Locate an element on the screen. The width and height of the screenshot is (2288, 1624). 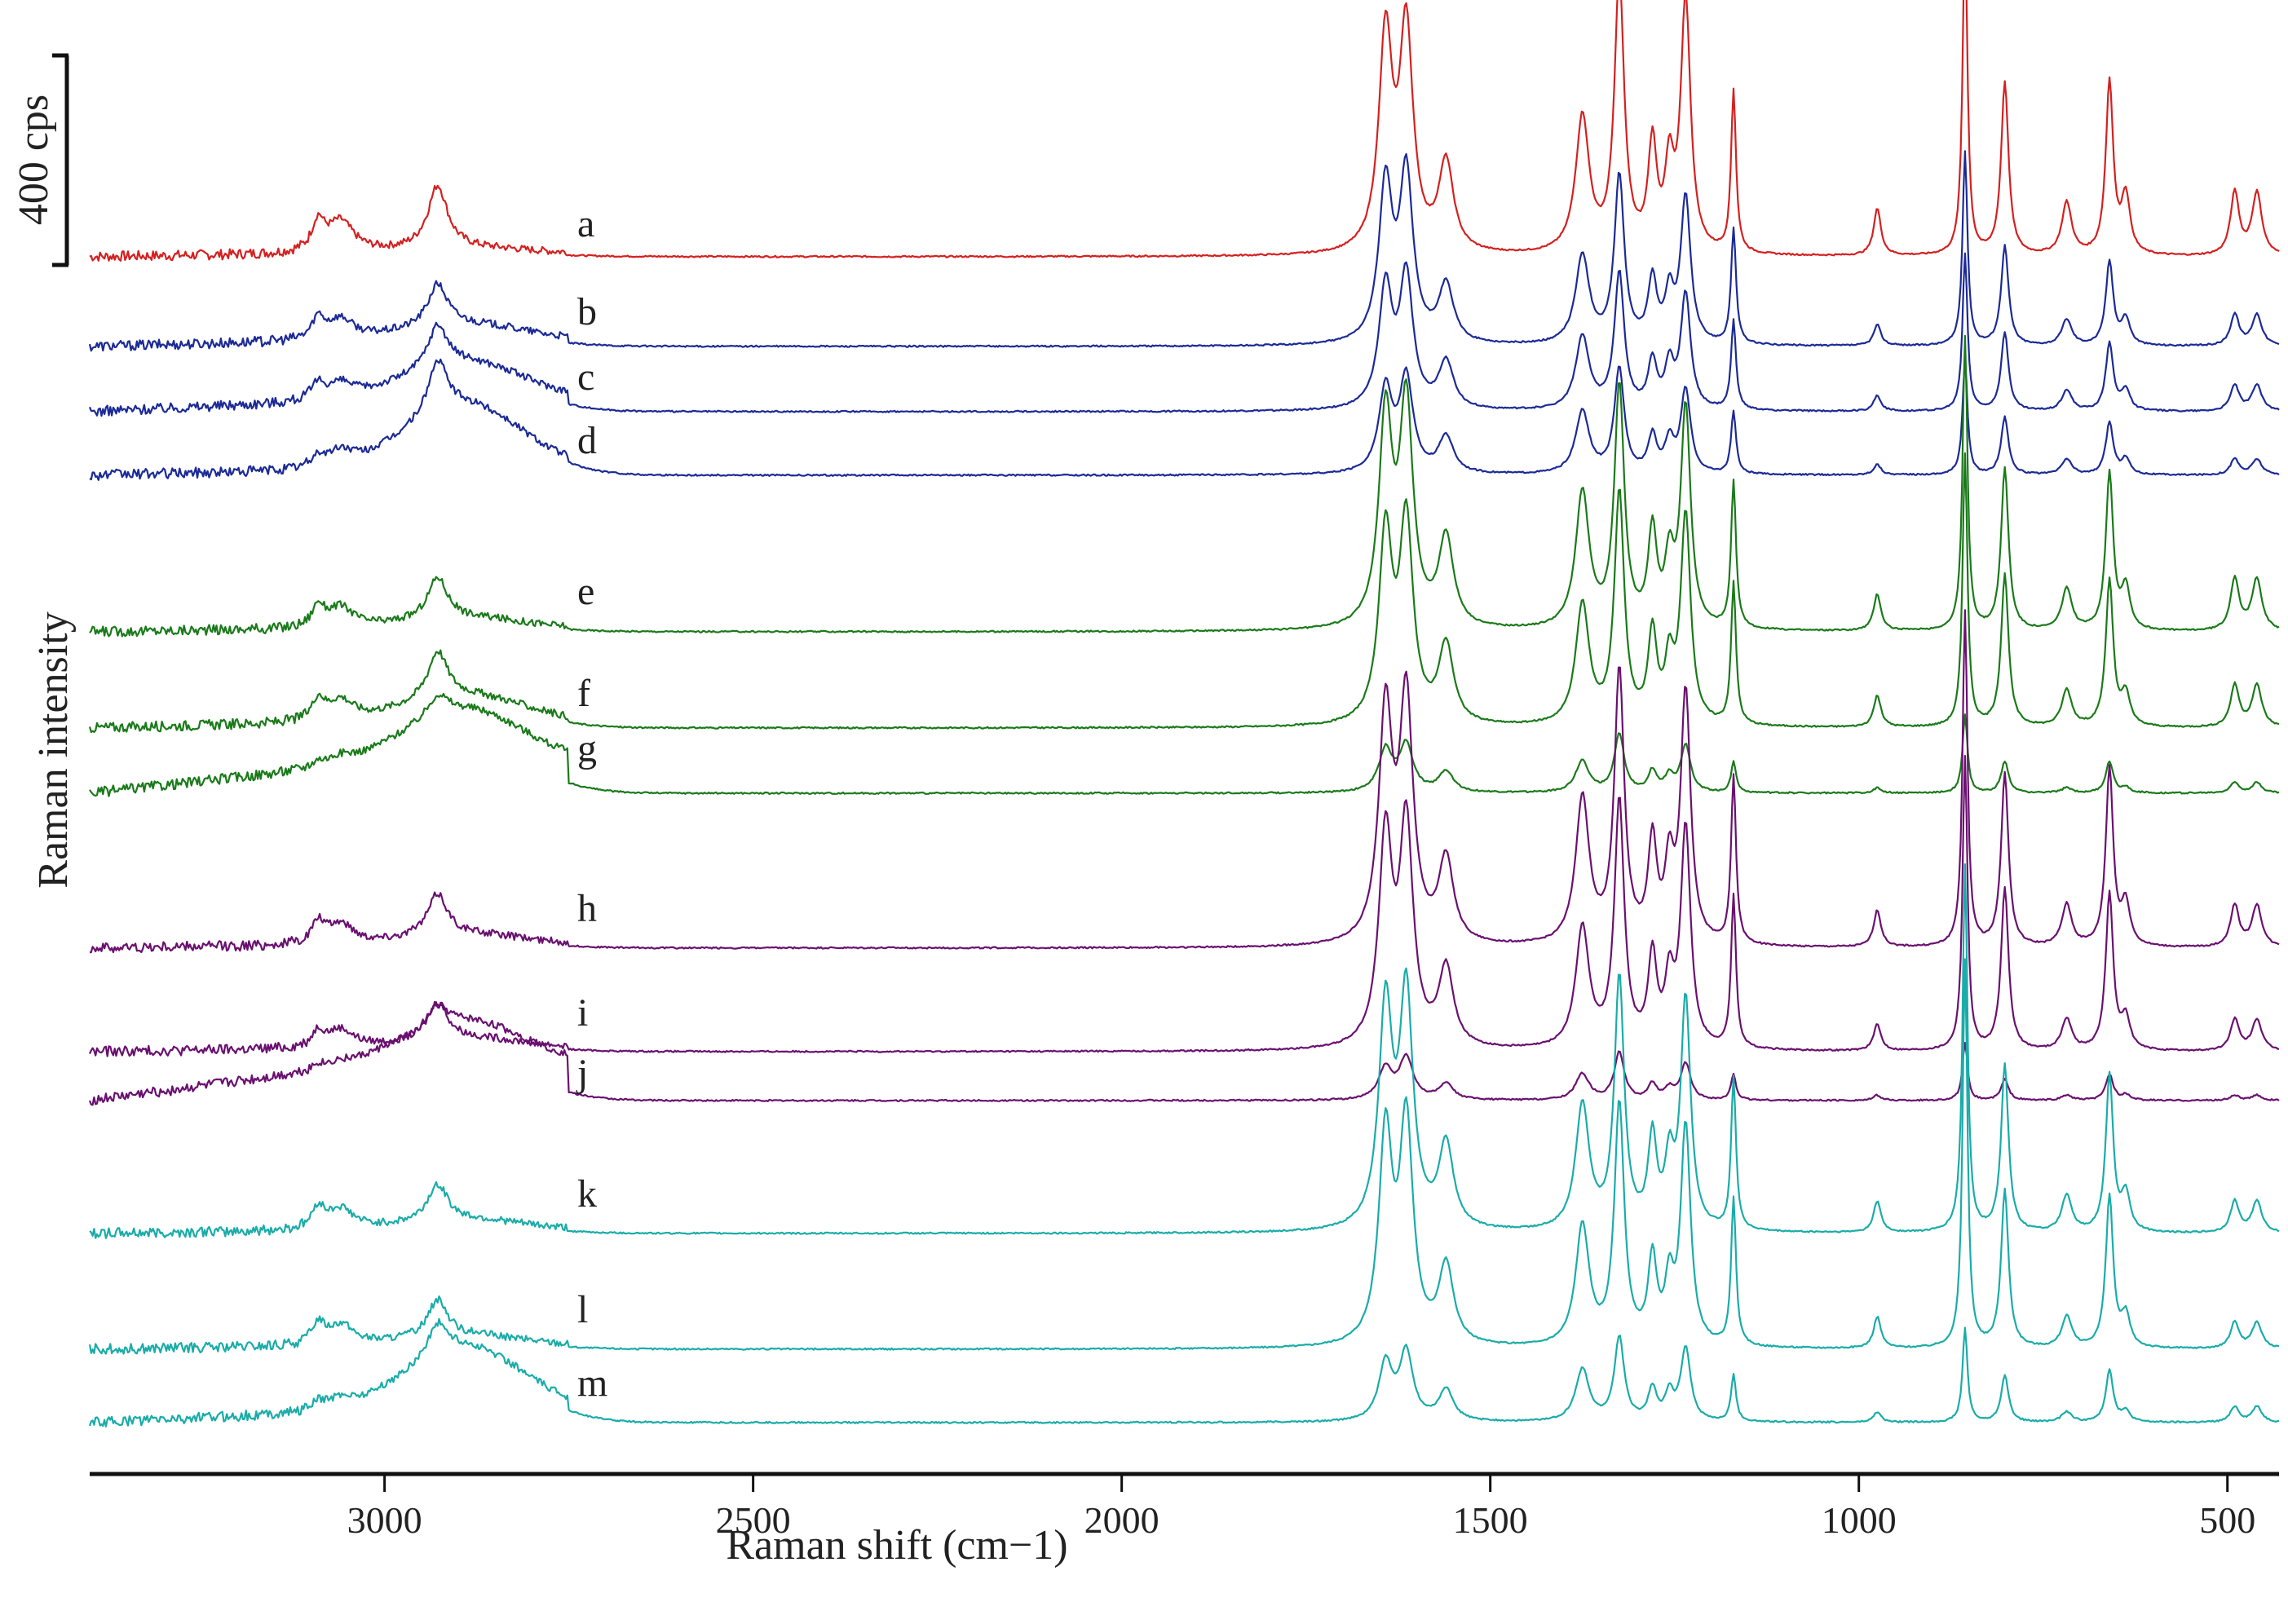
trace-label-f: f is located at coordinates (583, 693).